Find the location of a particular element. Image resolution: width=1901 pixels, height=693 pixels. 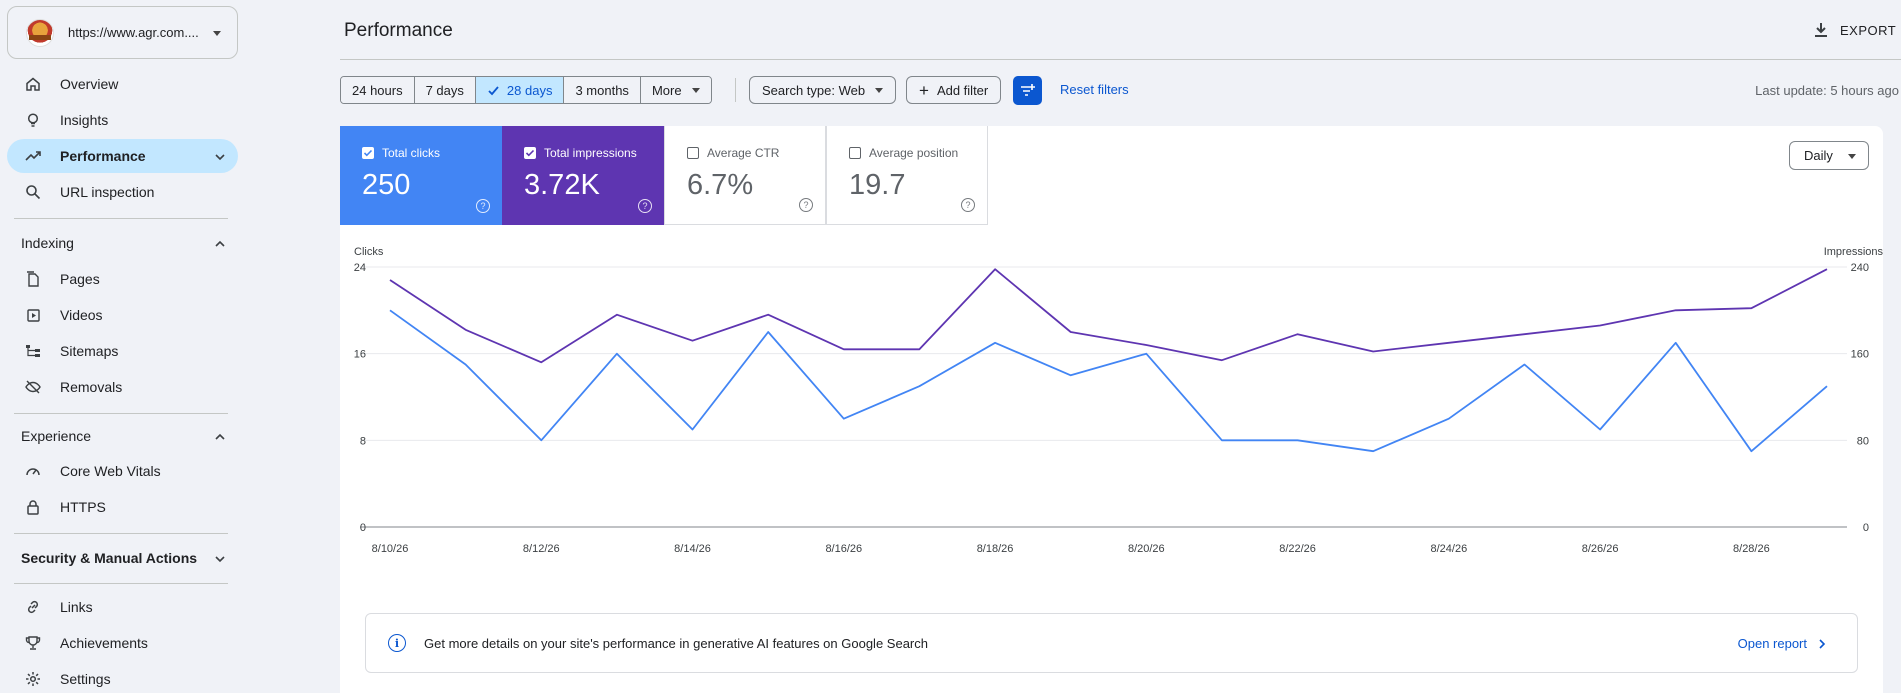

y-left-tick-label: 0 is located at coordinates (363, 528).